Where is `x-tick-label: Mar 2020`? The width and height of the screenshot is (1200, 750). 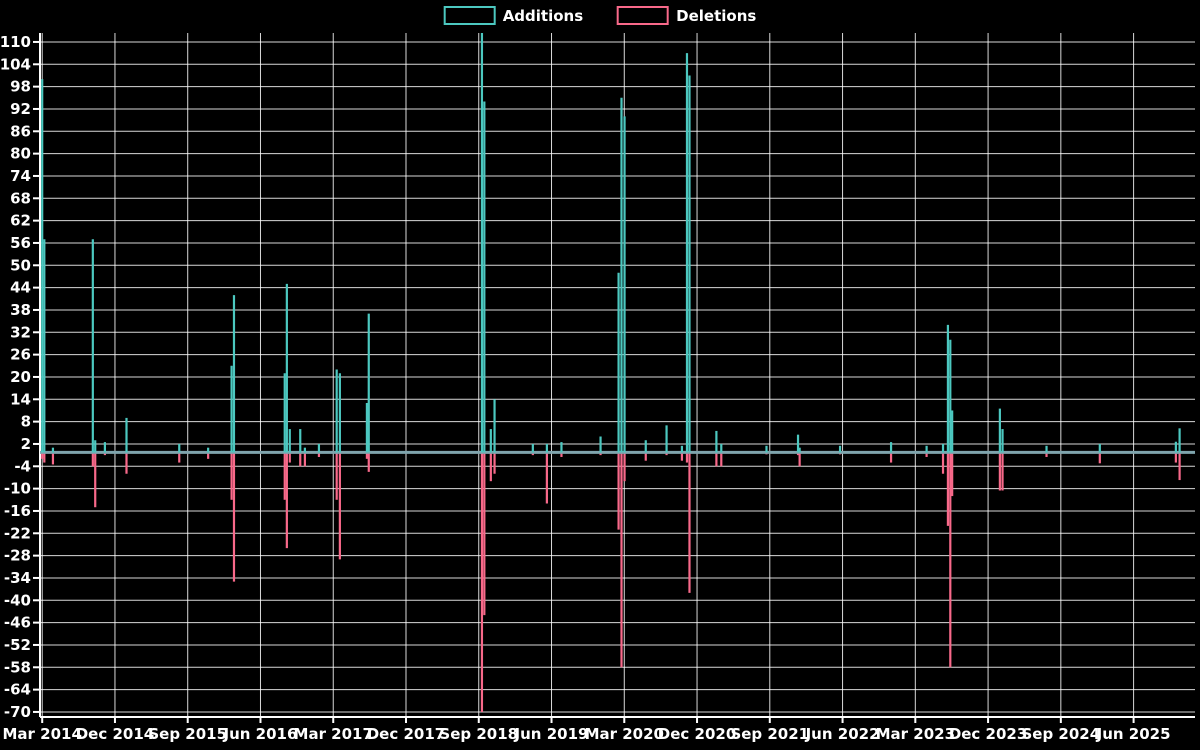
x-tick-label: Mar 2020 is located at coordinates (624, 734).